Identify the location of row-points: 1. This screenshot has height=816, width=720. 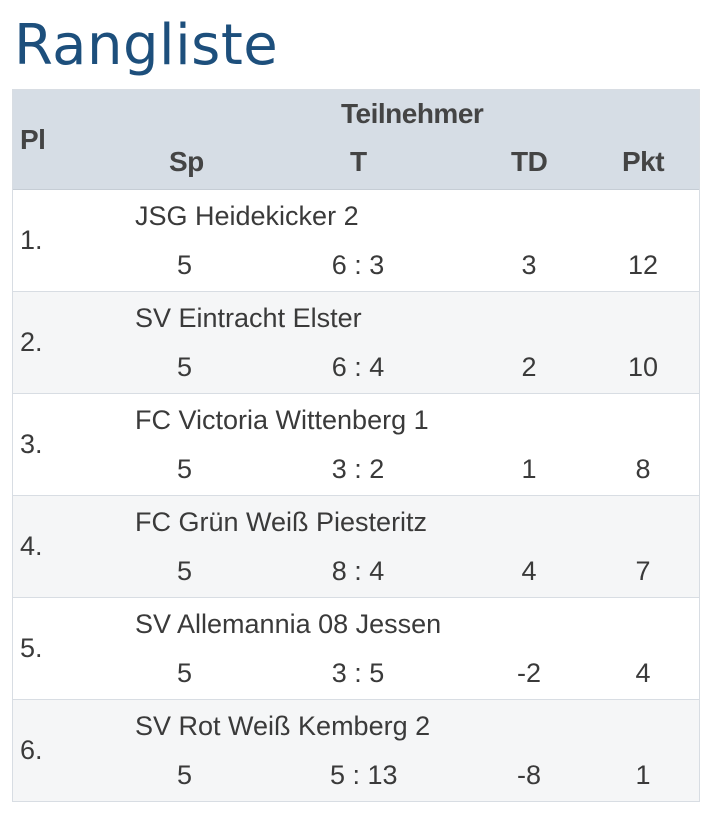
(643, 775).